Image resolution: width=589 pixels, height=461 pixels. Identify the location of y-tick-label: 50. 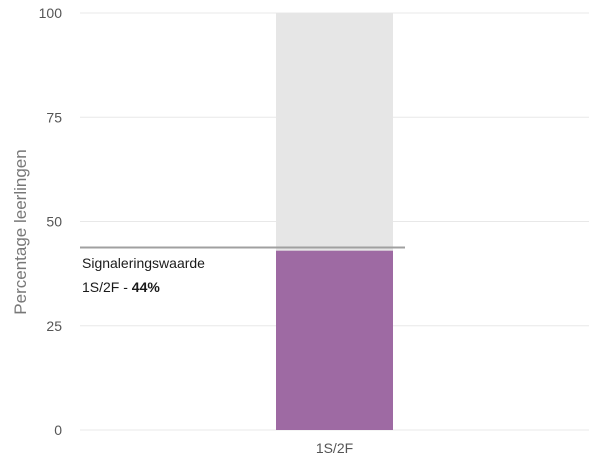
(54, 222).